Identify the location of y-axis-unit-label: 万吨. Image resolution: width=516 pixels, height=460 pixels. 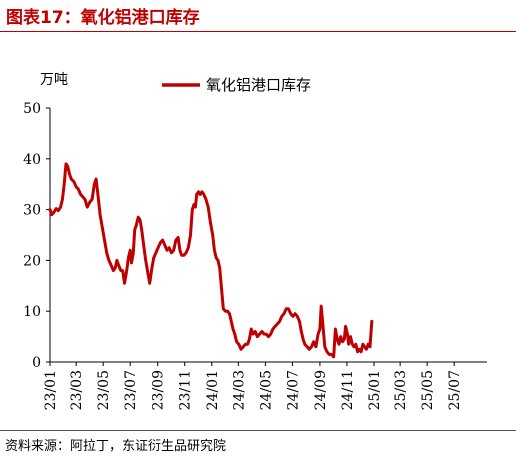
(54, 80).